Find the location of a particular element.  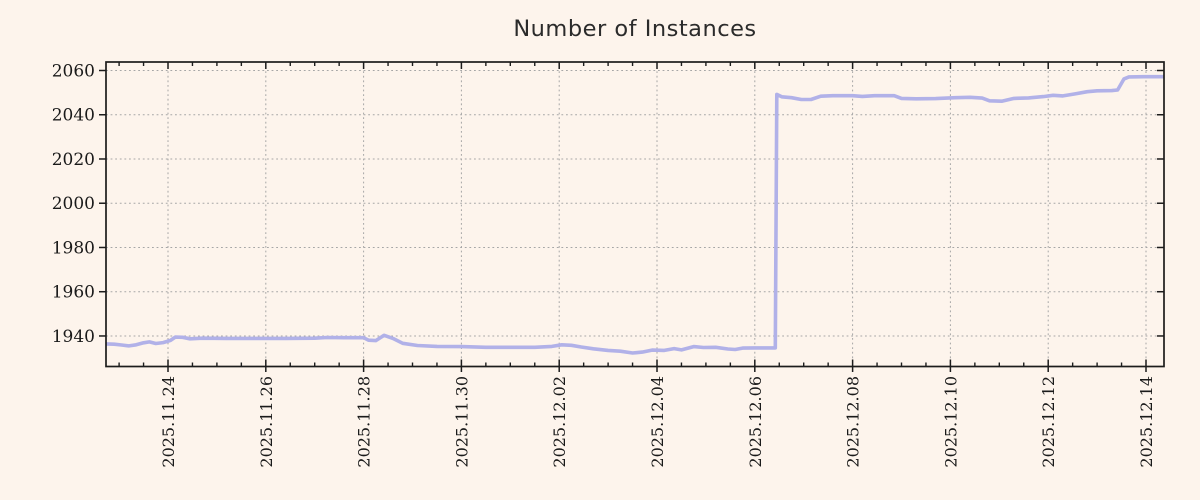

y-tick-label: 2020 is located at coordinates (73, 160).